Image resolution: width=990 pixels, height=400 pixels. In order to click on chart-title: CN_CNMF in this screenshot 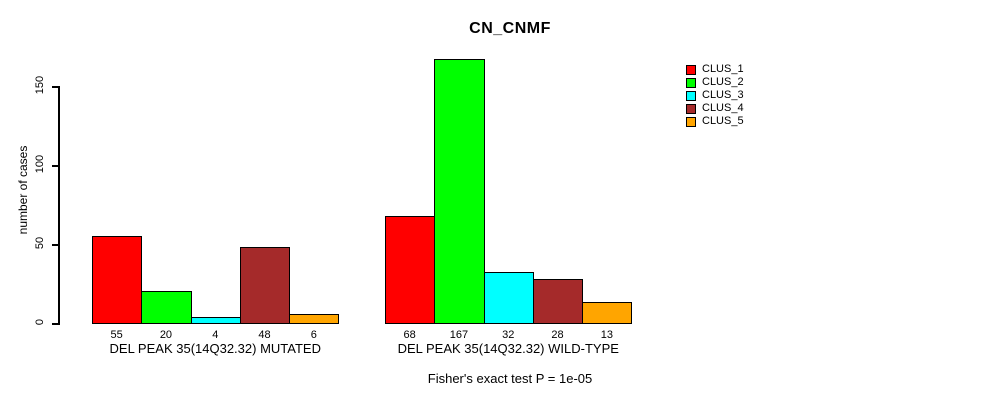, I will do `click(510, 28)`.